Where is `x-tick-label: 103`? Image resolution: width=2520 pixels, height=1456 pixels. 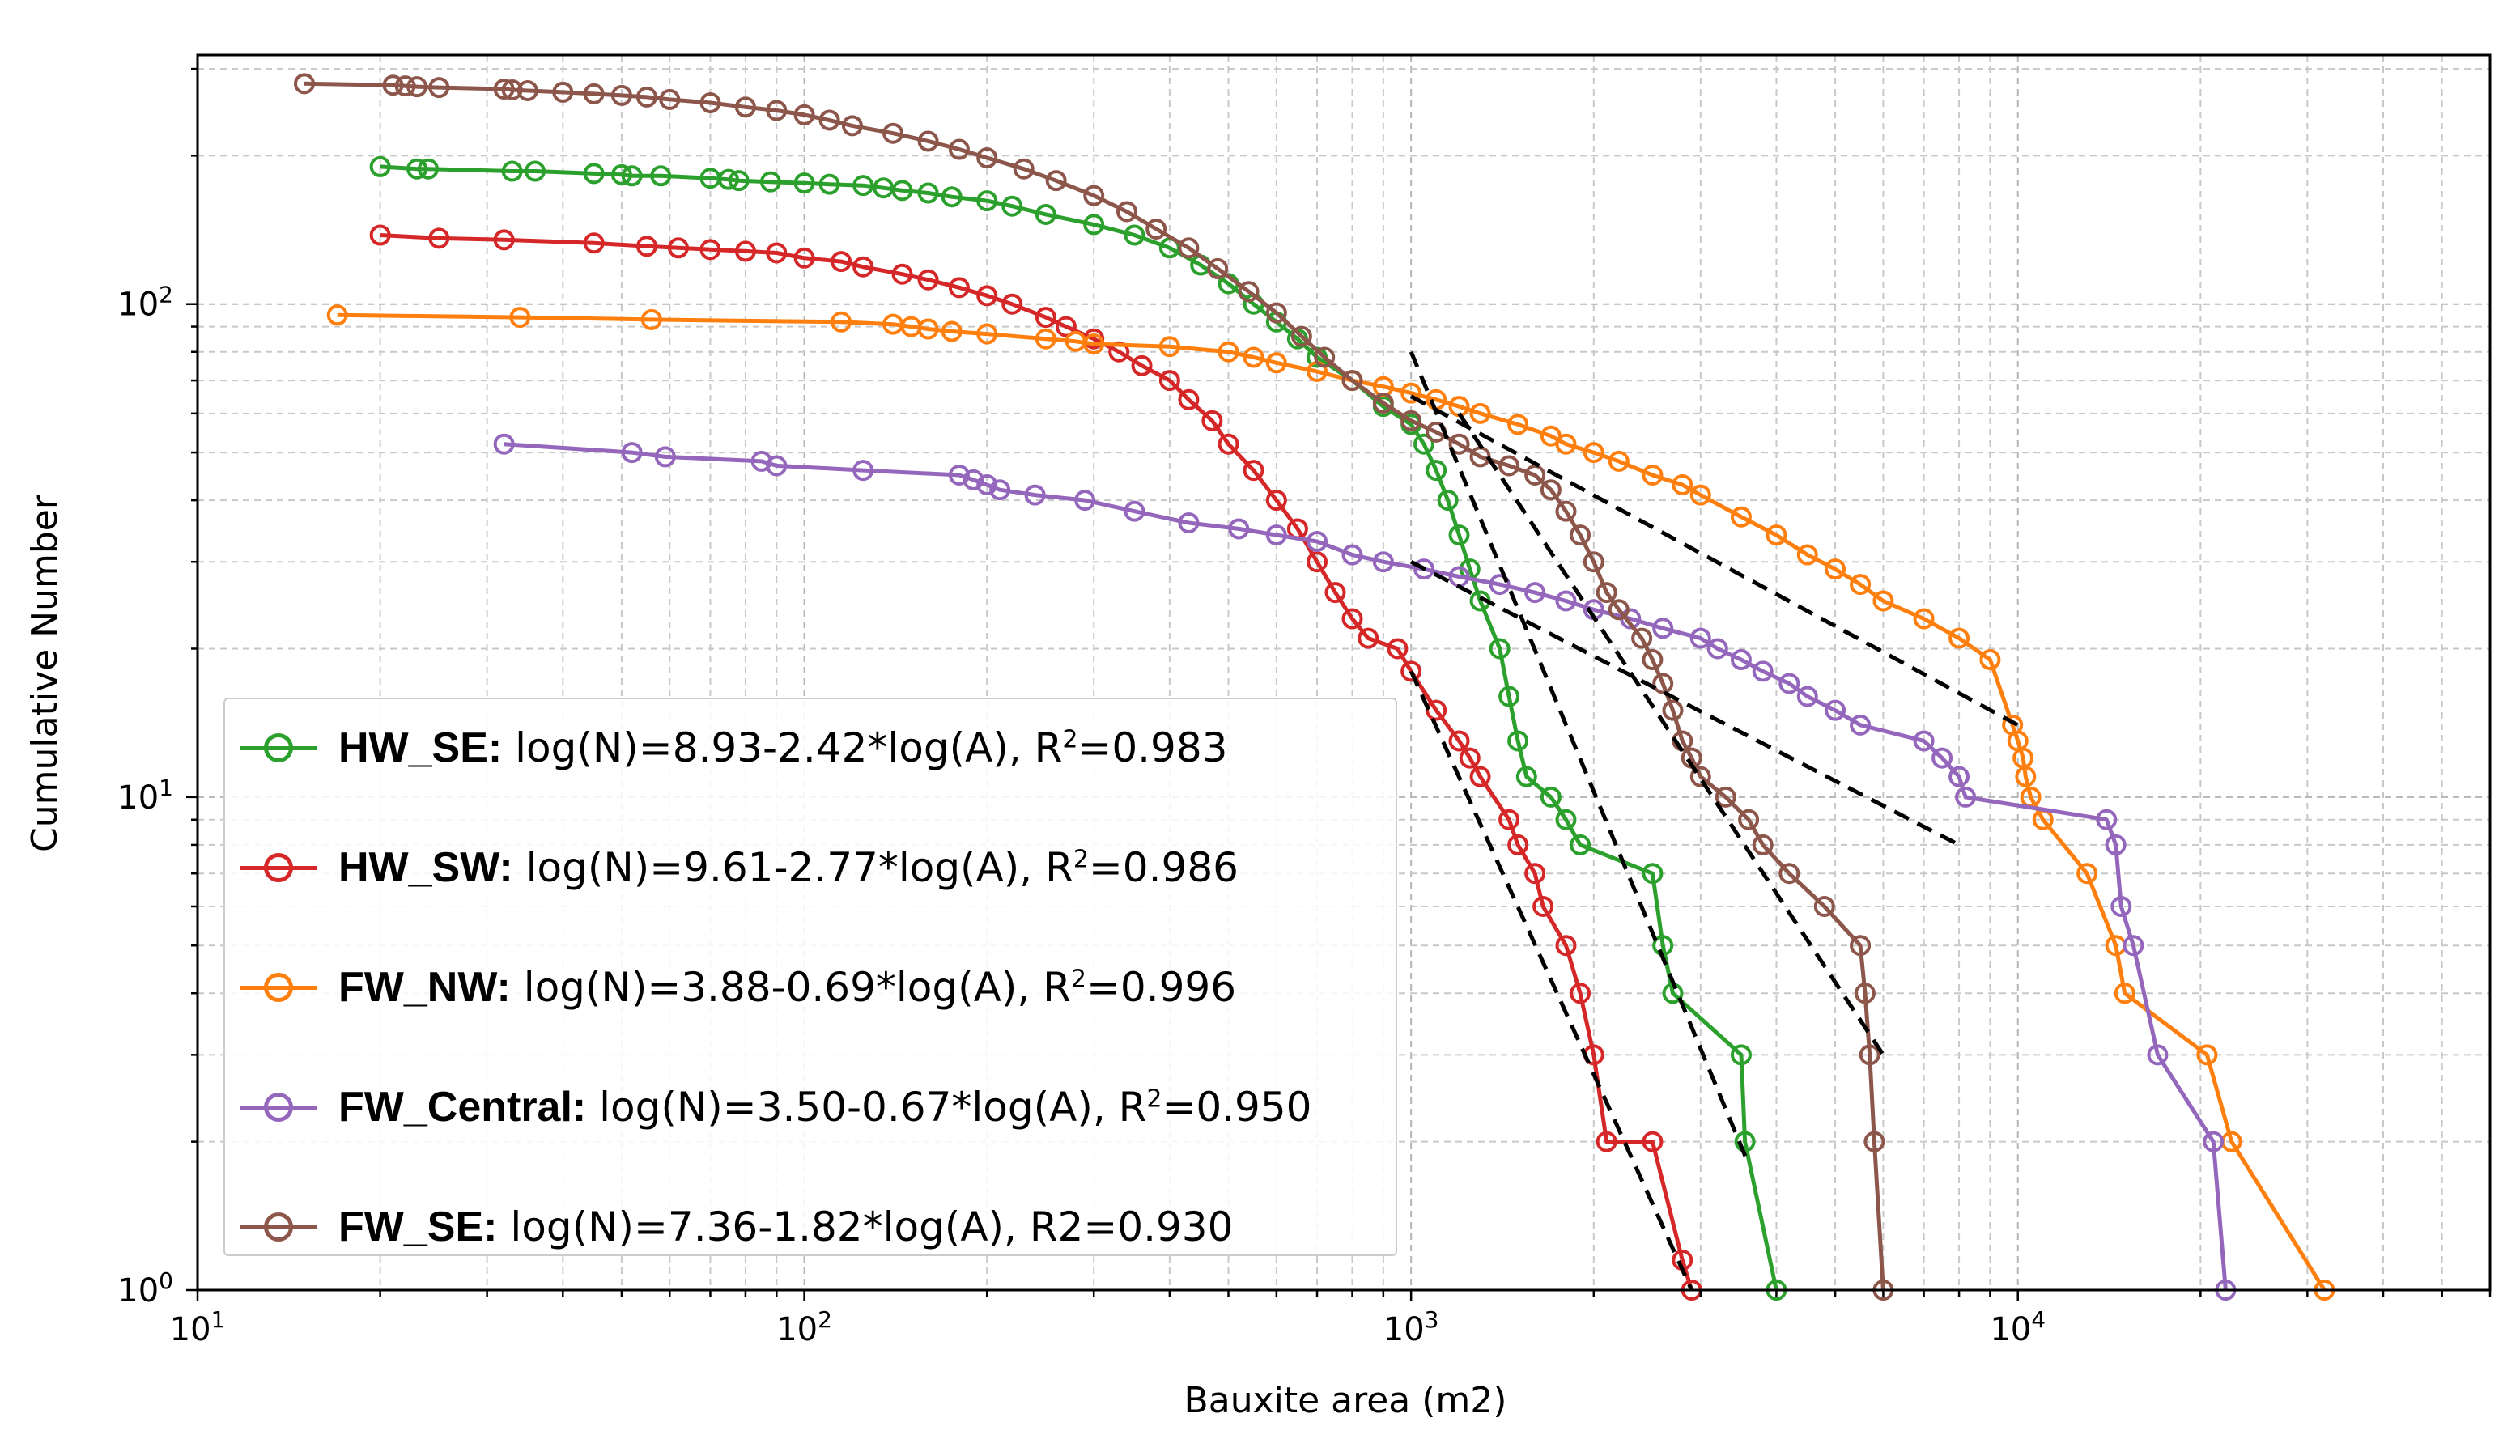
x-tick-label: 103 is located at coordinates (1411, 1327).